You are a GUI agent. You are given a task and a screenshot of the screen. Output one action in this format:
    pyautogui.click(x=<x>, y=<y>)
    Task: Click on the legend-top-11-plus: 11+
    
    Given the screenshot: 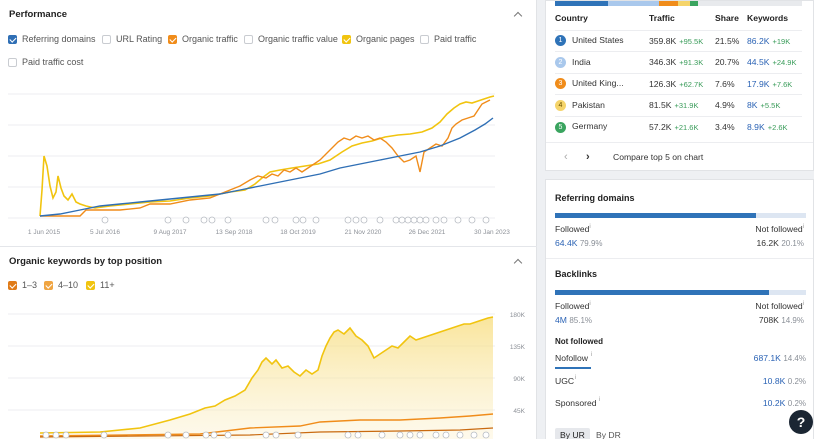 What is the action you would take?
    pyautogui.click(x=100, y=285)
    